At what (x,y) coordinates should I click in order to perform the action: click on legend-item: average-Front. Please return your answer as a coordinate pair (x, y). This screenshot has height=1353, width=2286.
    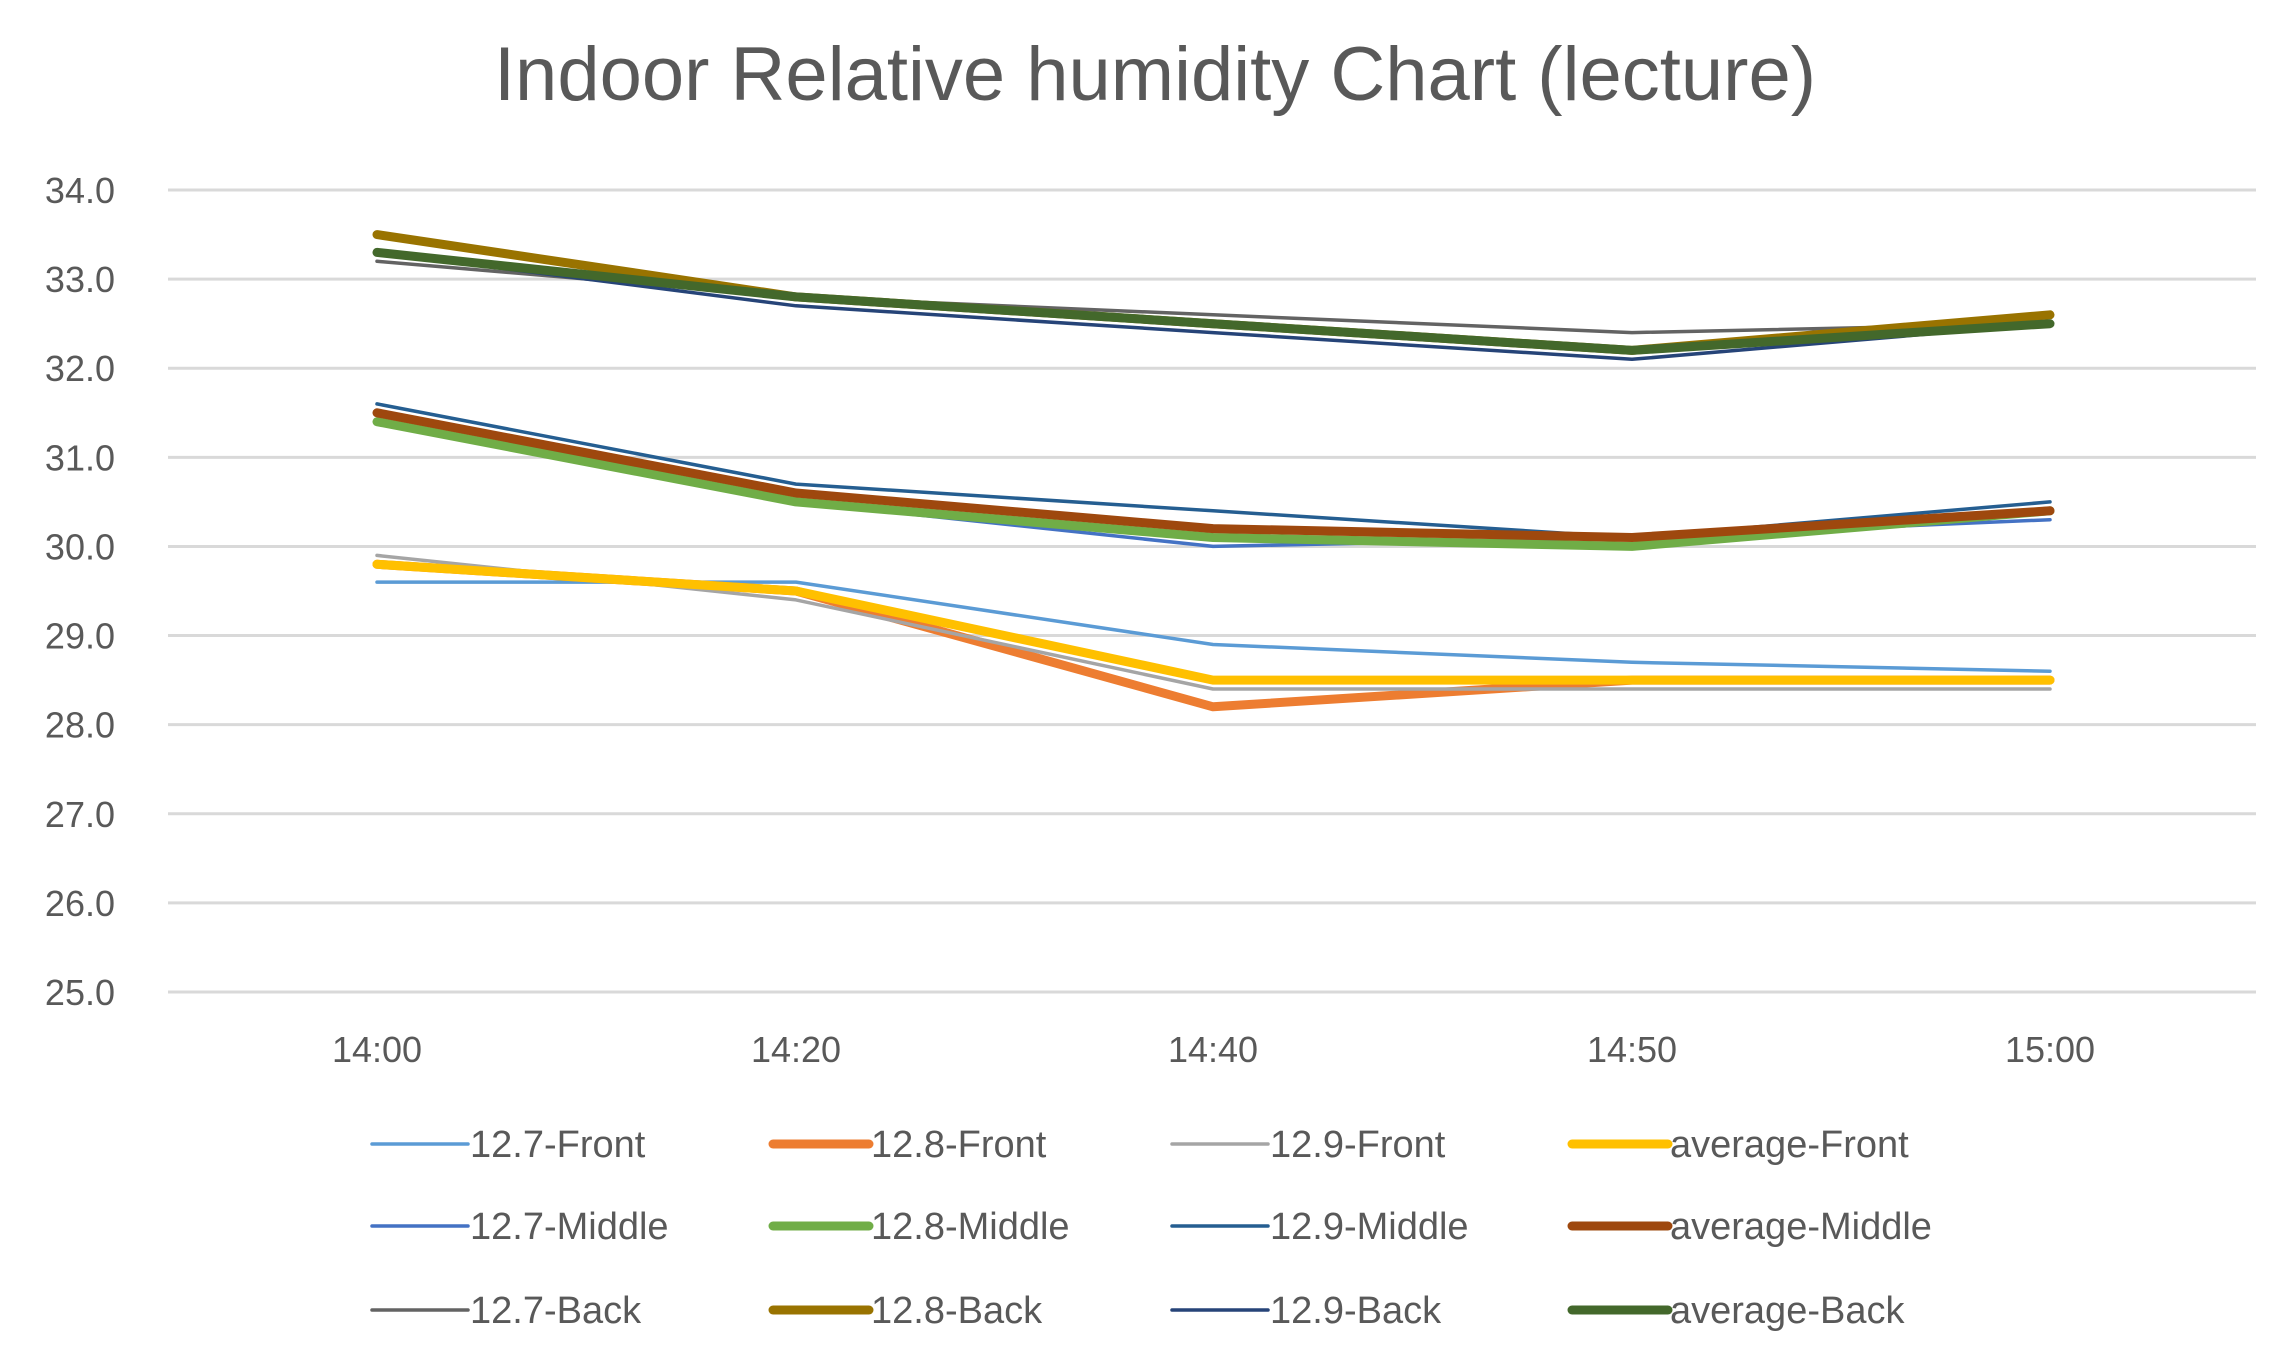
    Looking at the image, I should click on (1738, 1145).